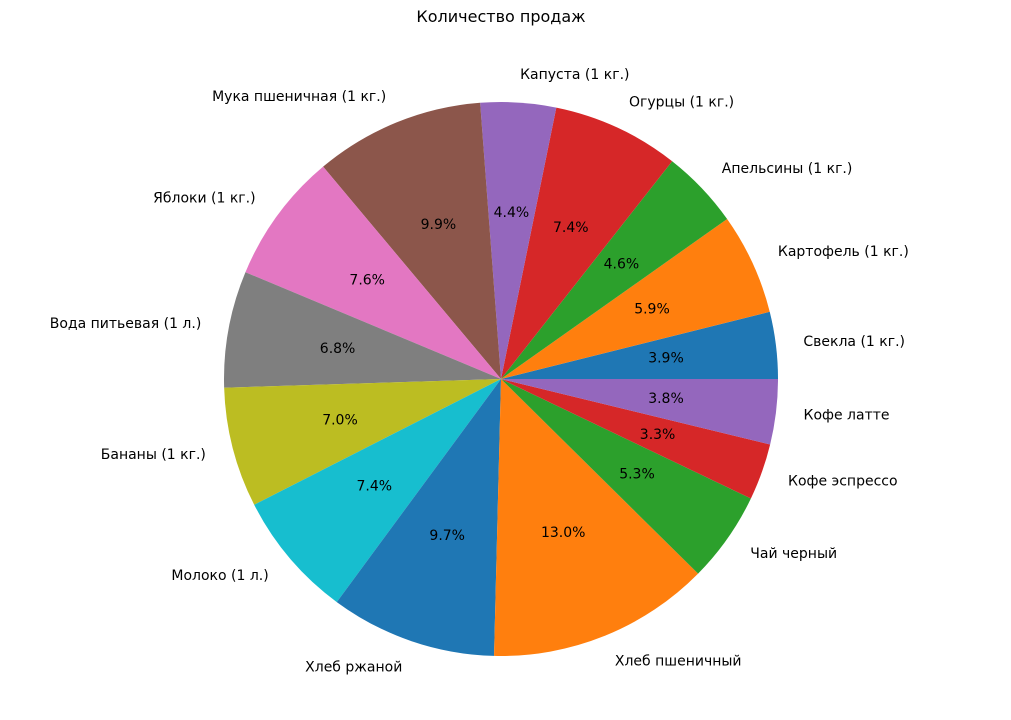 The height and width of the screenshot is (720, 1011). Describe the element at coordinates (353, 667) in the screenshot. I see `slice-category-label: Хлеб ржаной` at that location.